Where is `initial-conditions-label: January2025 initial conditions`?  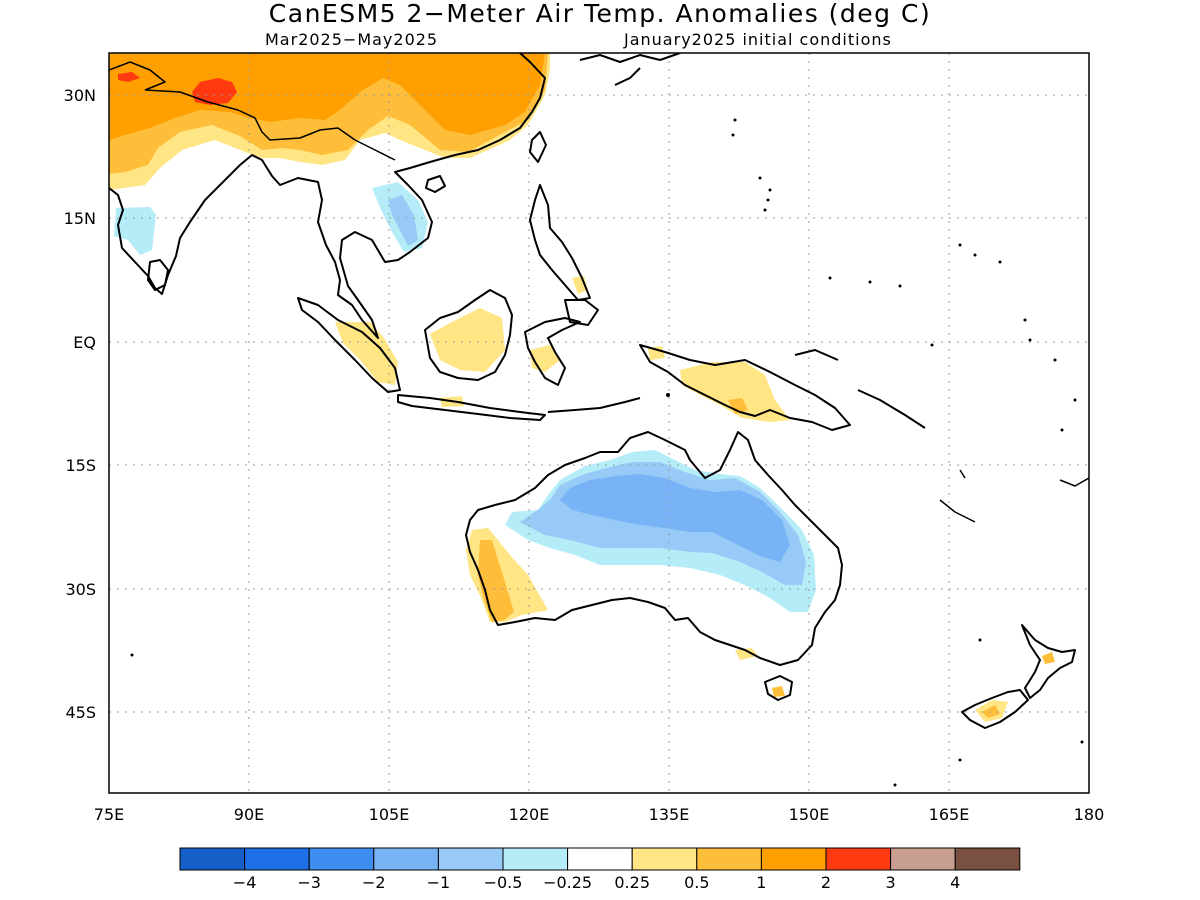
initial-conditions-label: January2025 initial conditions is located at coordinates (758, 39).